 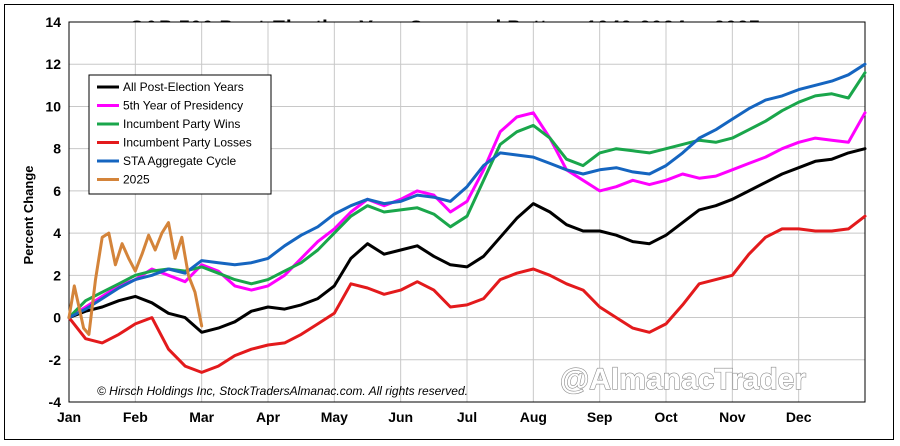 What do you see at coordinates (57, 275) in the screenshot?
I see `y-tick-label: 2` at bounding box center [57, 275].